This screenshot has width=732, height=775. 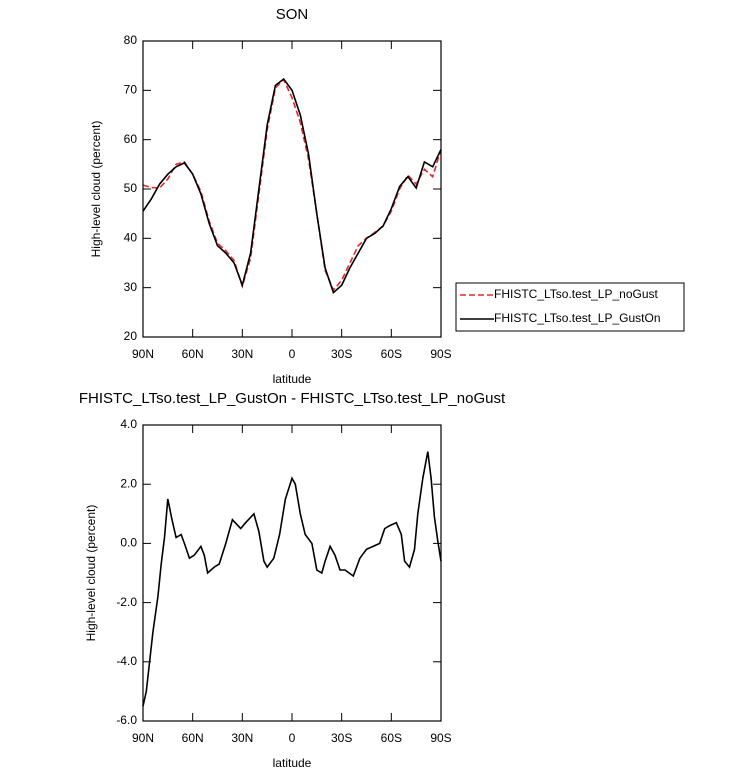 I want to click on legend-box, so click(x=570, y=307).